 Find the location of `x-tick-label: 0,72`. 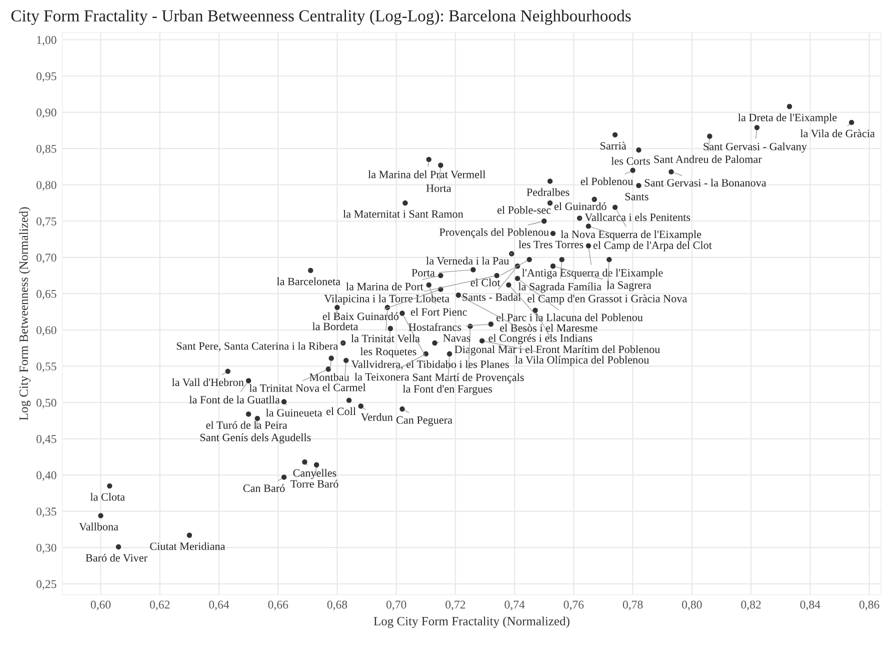

x-tick-label: 0,72 is located at coordinates (456, 605).